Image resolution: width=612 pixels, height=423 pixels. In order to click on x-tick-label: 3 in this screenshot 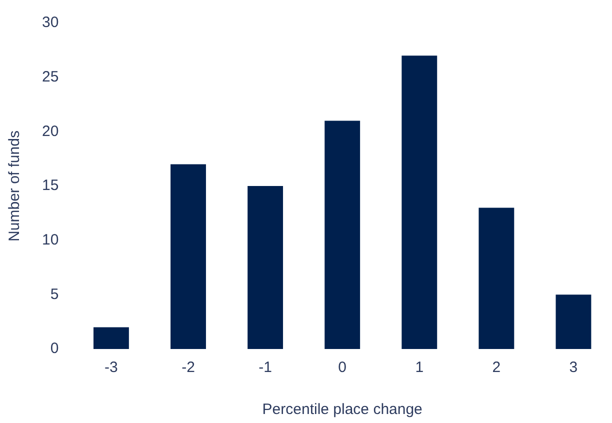, I will do `click(573, 367)`.